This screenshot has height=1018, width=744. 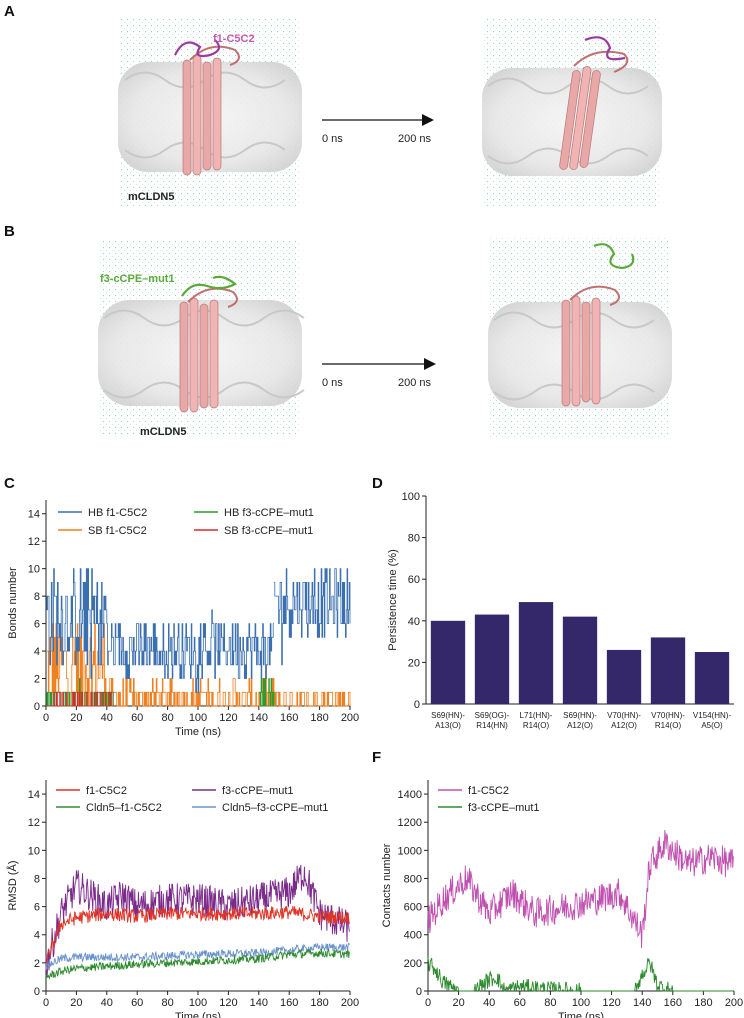 What do you see at coordinates (414, 539) in the screenshot?
I see `y-tick-label: 80` at bounding box center [414, 539].